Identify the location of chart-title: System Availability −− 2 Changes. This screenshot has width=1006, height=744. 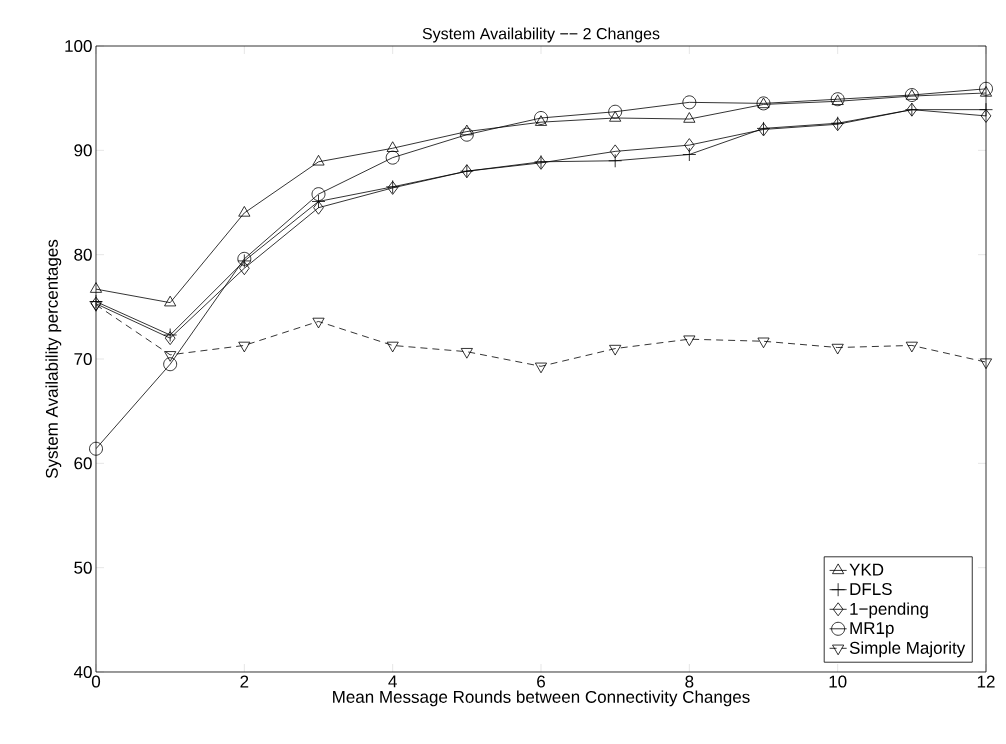
(541, 35).